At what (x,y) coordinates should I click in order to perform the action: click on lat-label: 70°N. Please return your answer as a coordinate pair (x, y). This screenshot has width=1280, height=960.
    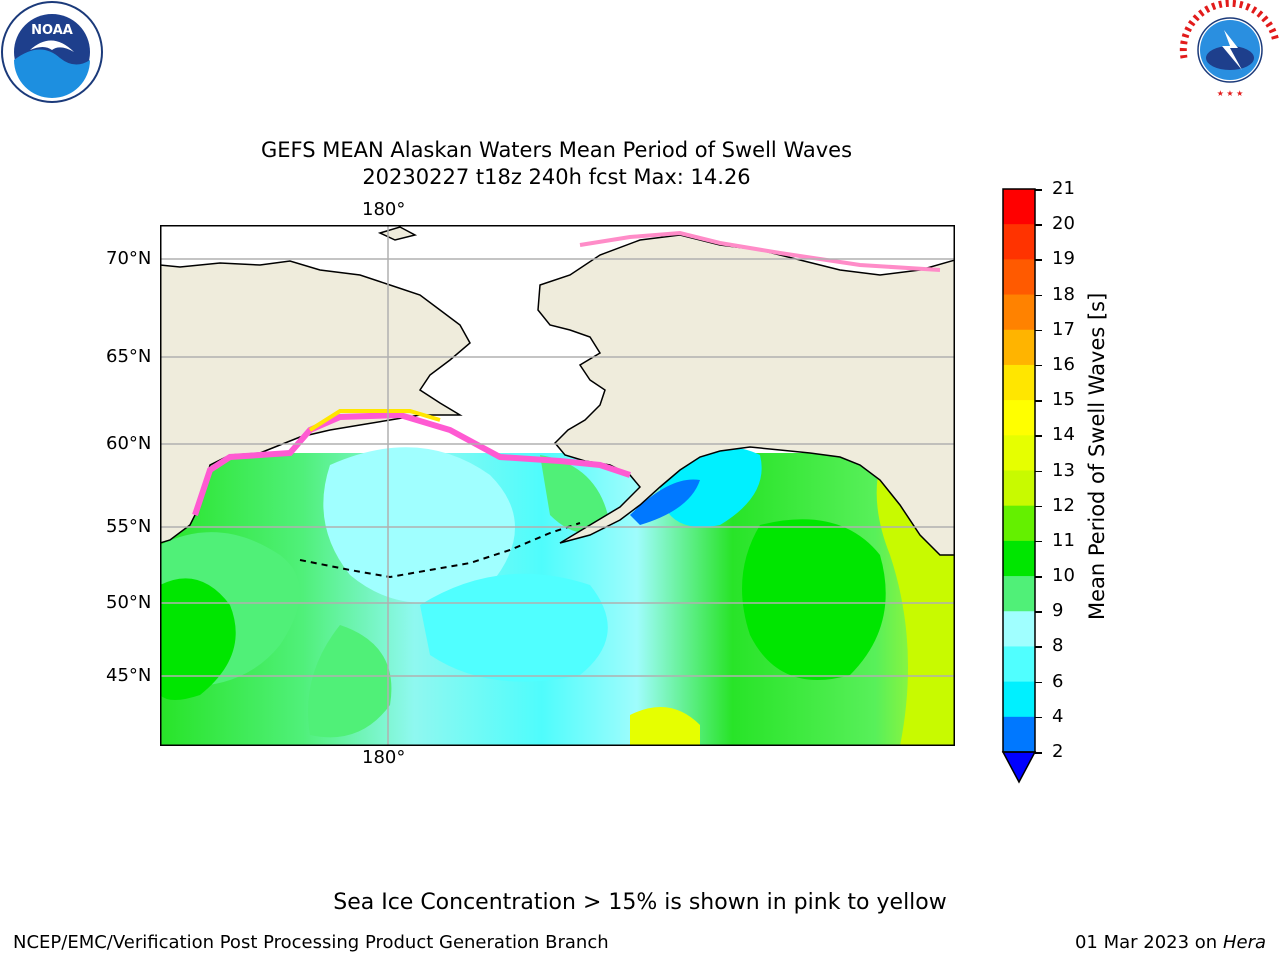
    Looking at the image, I should click on (129, 258).